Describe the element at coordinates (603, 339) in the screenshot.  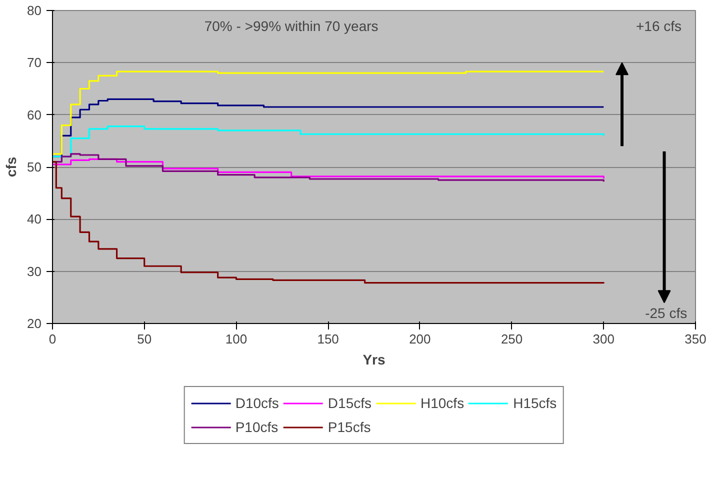
I see `x-tick-label: 300` at that location.